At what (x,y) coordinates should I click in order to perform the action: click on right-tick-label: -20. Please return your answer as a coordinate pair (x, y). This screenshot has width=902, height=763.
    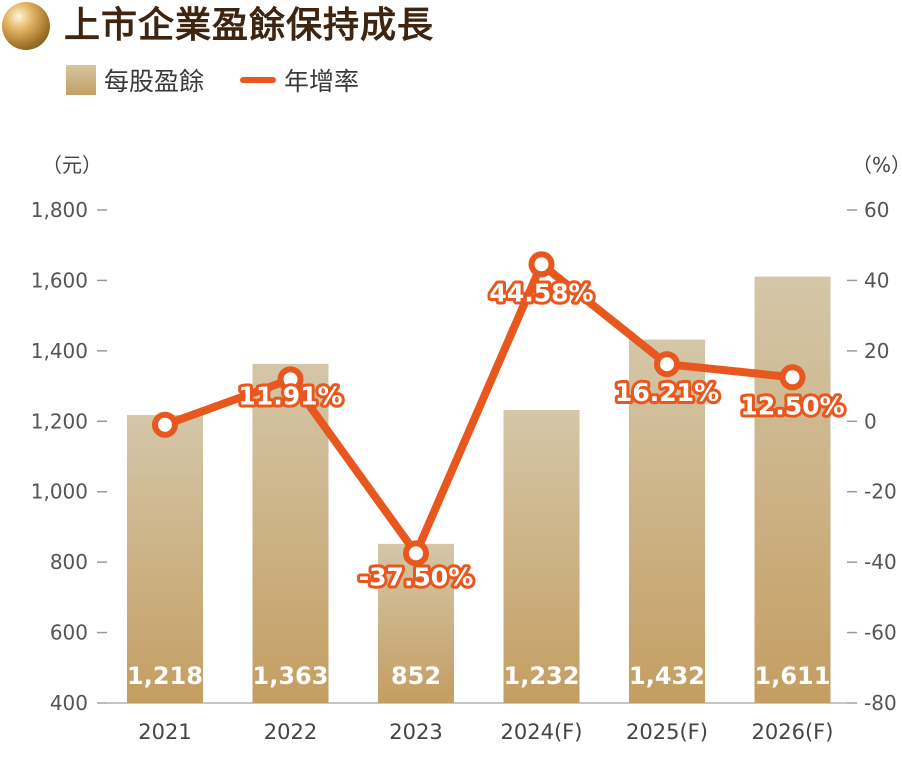
    Looking at the image, I should click on (880, 492).